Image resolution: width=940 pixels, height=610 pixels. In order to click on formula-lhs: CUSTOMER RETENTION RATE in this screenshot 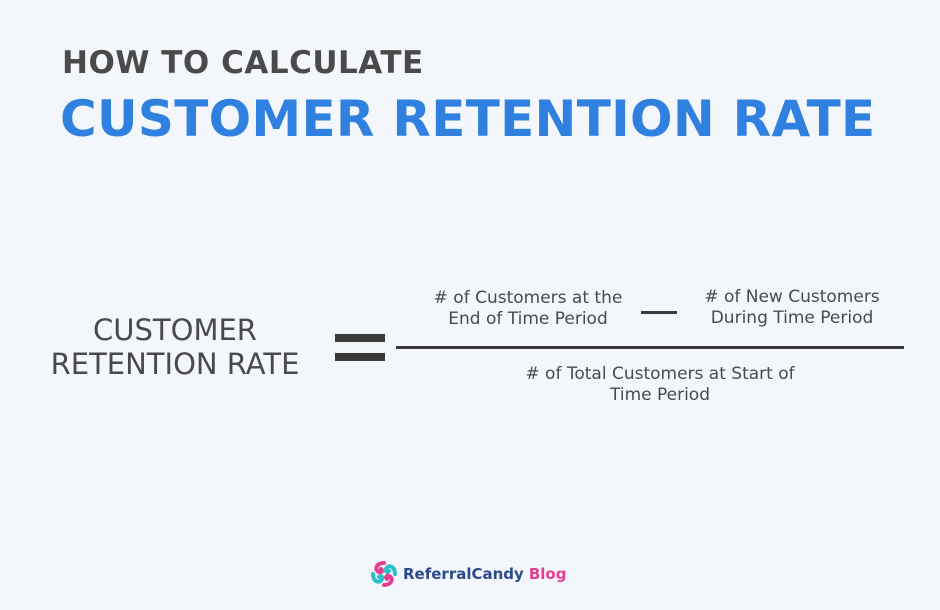, I will do `click(175, 347)`.